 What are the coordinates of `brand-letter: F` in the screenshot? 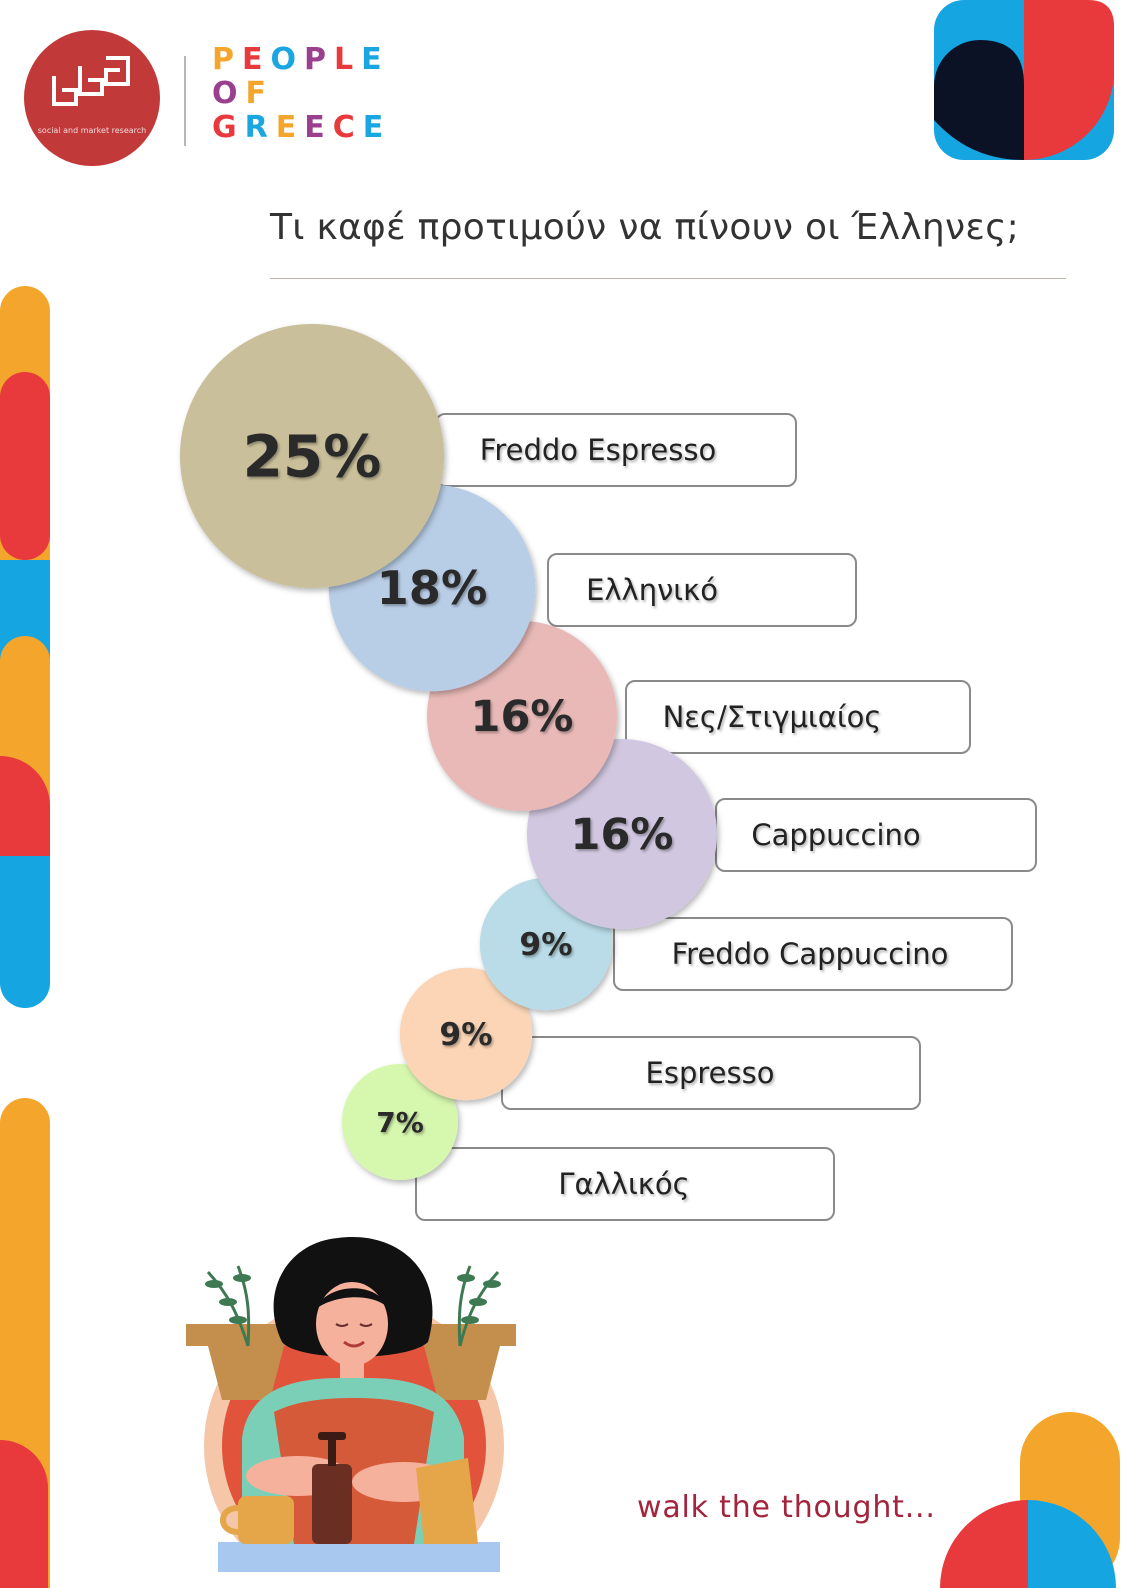 It's located at (260, 93).